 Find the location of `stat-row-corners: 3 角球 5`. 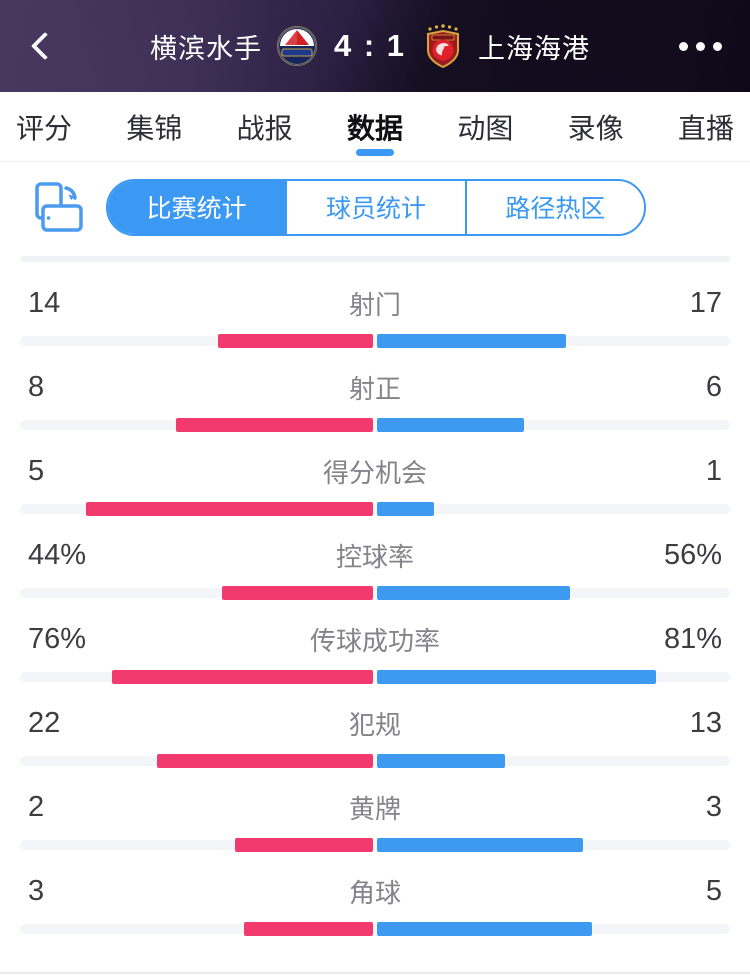

stat-row-corners: 3 角球 5 is located at coordinates (375, 910).